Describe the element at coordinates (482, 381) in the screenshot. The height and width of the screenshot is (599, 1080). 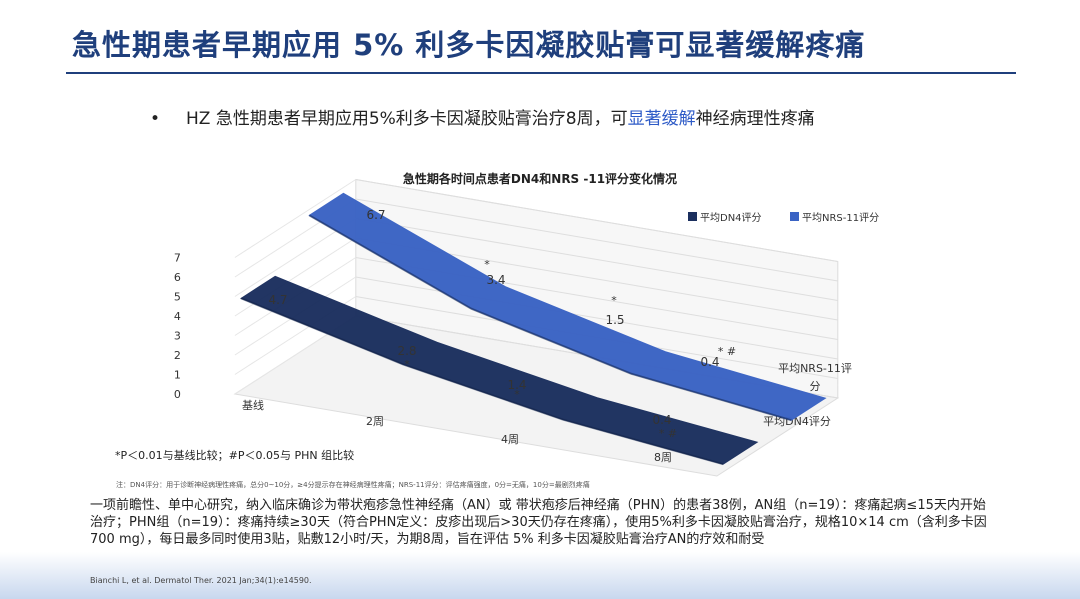
I see `dn4-ribbon-edge` at that location.